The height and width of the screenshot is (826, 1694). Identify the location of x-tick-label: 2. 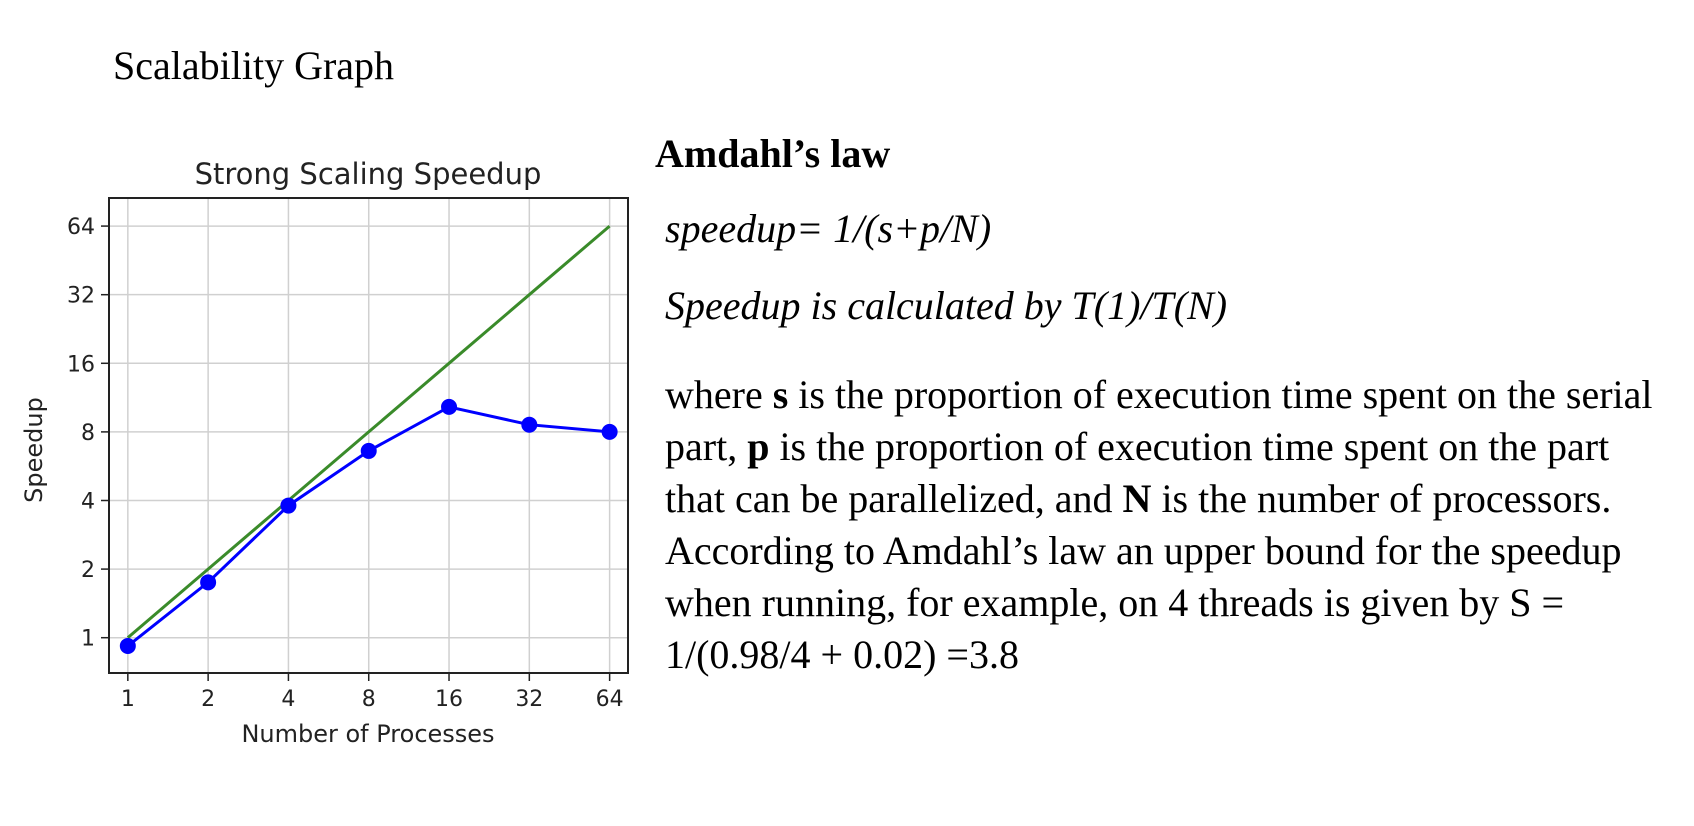
(208, 699).